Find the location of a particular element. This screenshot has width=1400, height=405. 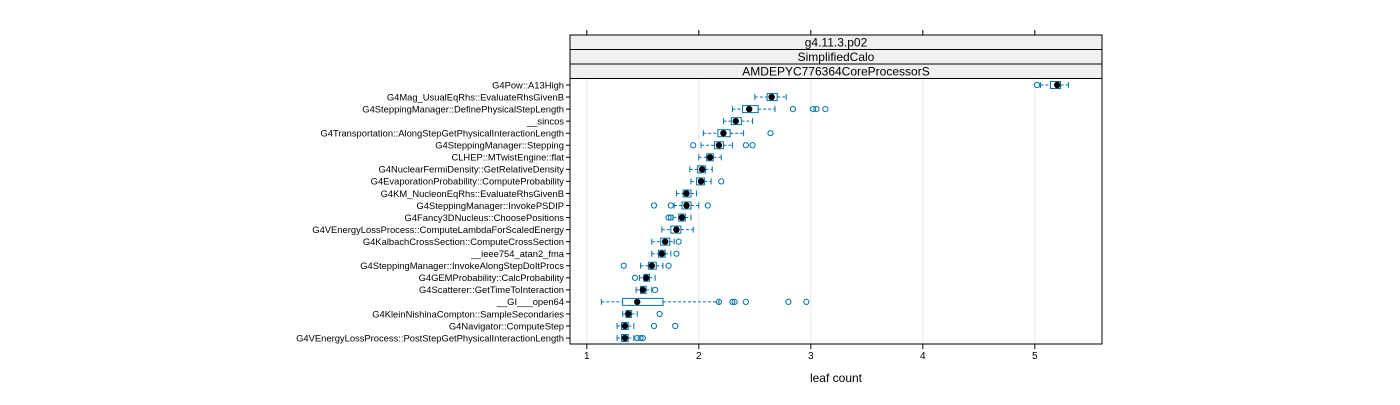

strip-label: SimplifiedCalo is located at coordinates (836, 57).